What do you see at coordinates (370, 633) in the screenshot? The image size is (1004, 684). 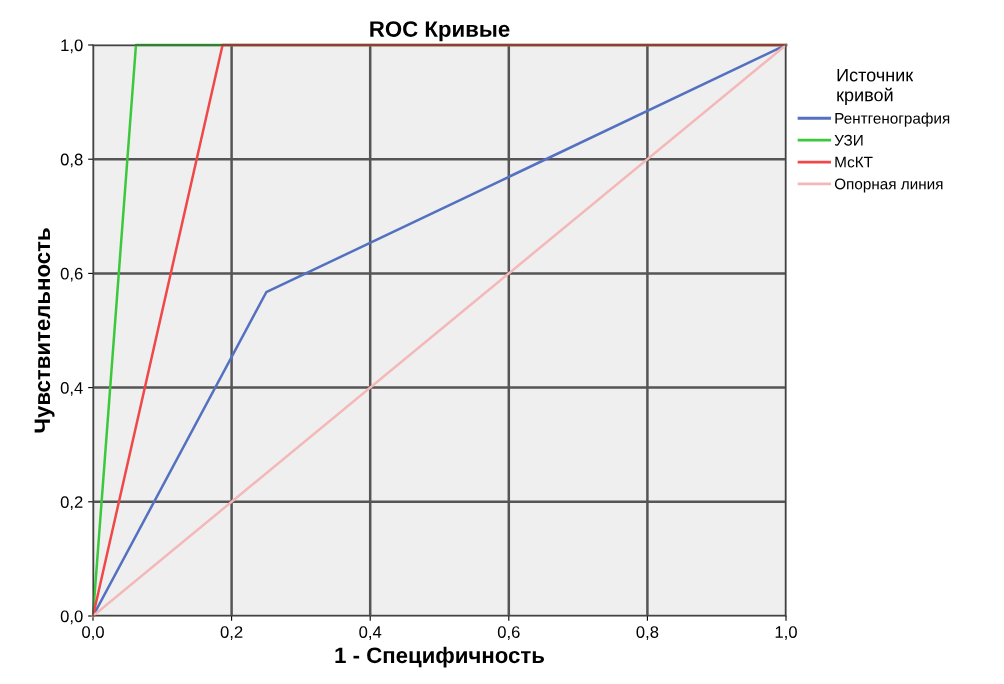 I see `x-tick-label: 0,4` at bounding box center [370, 633].